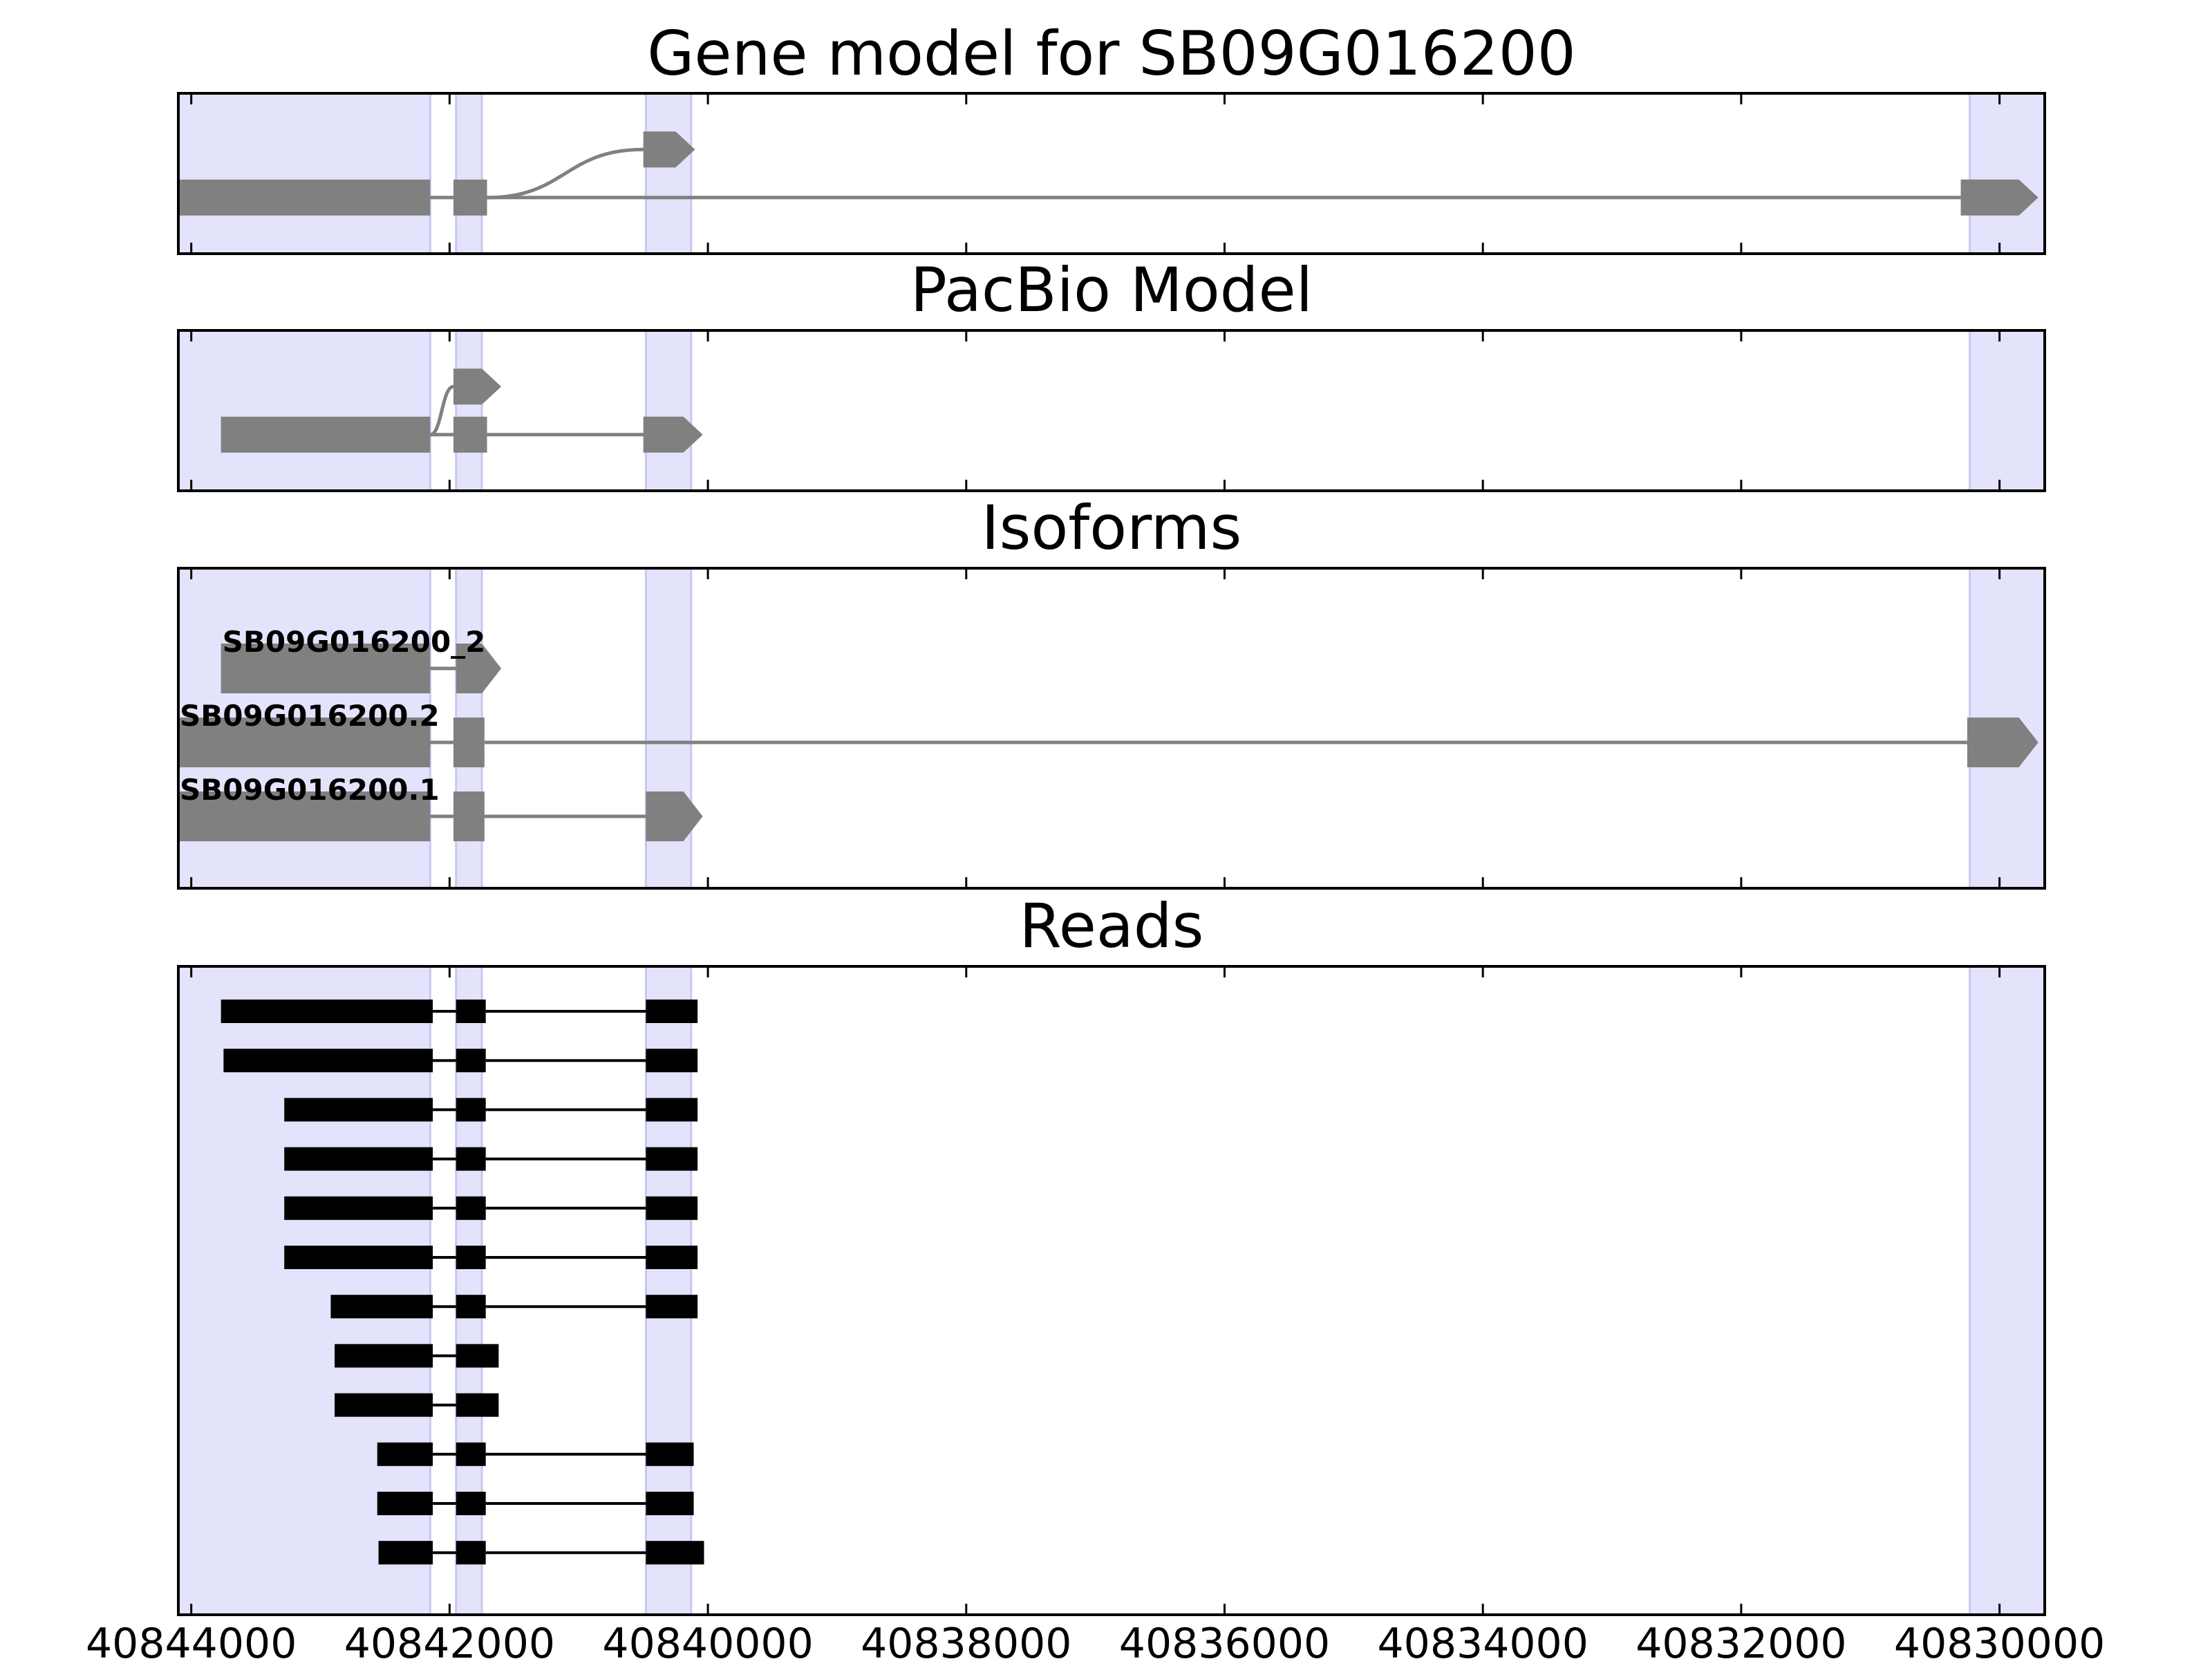 The width and height of the screenshot is (2212, 1659). I want to click on isoform-label: SB09G016200.1, so click(310, 790).